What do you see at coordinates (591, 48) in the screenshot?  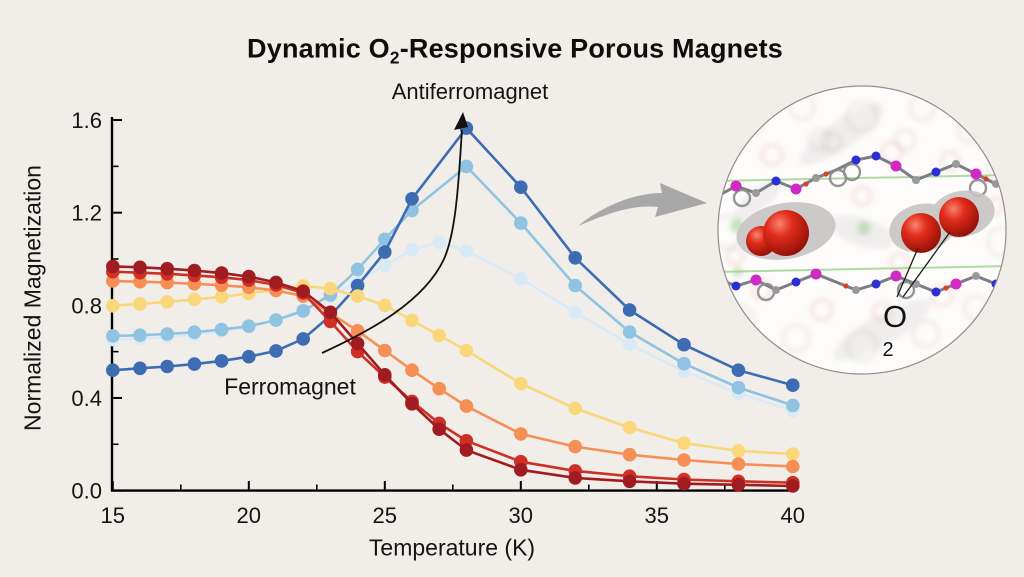 I see `title-text-suffix: -Responsive Porous Magnets` at bounding box center [591, 48].